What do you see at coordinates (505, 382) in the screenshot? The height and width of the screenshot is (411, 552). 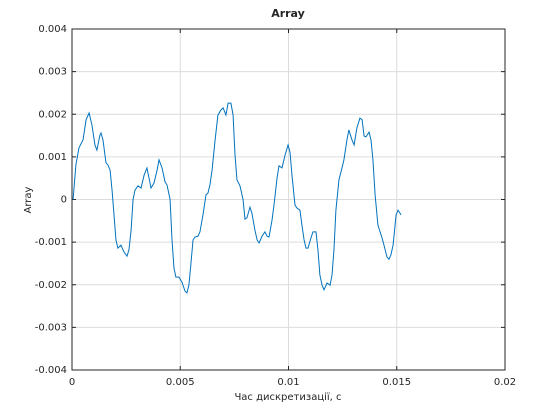 I see `x-tick-label: 0.02` at bounding box center [505, 382].